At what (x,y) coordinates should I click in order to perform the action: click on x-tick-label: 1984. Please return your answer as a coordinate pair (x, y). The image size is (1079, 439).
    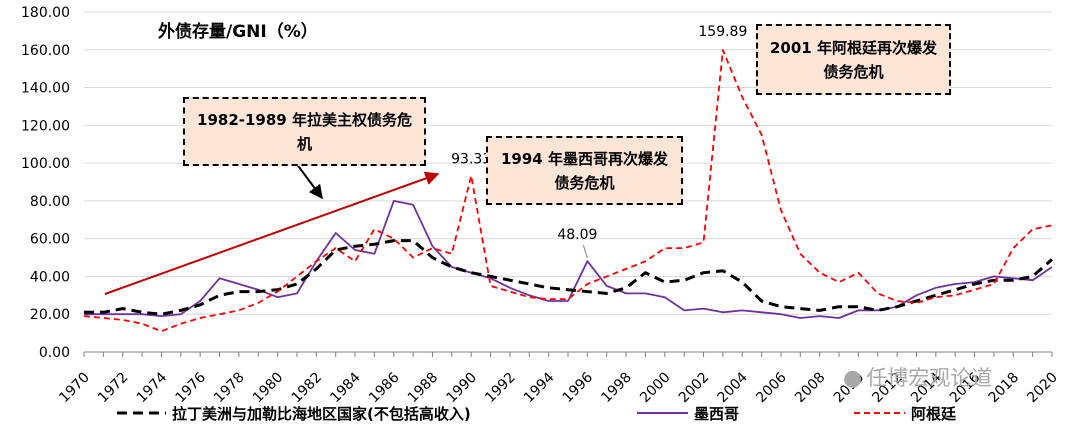
    Looking at the image, I should click on (345, 387).